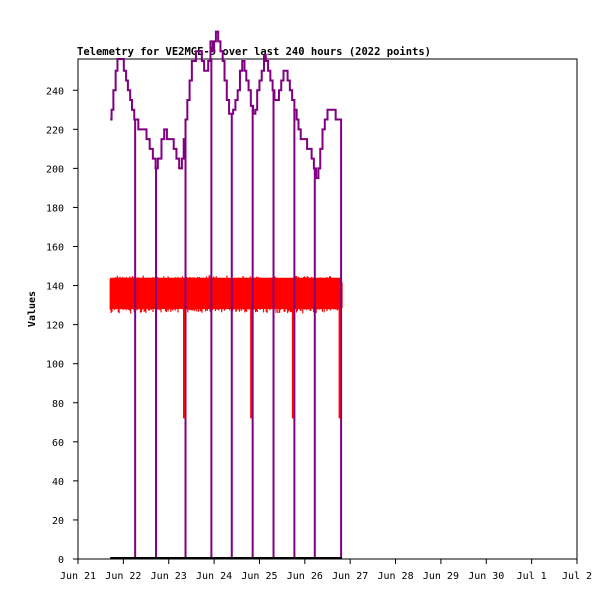 Image resolution: width=615 pixels, height=600 pixels. Describe the element at coordinates (350, 576) in the screenshot. I see `x-tick-label: Jun 27` at that location.